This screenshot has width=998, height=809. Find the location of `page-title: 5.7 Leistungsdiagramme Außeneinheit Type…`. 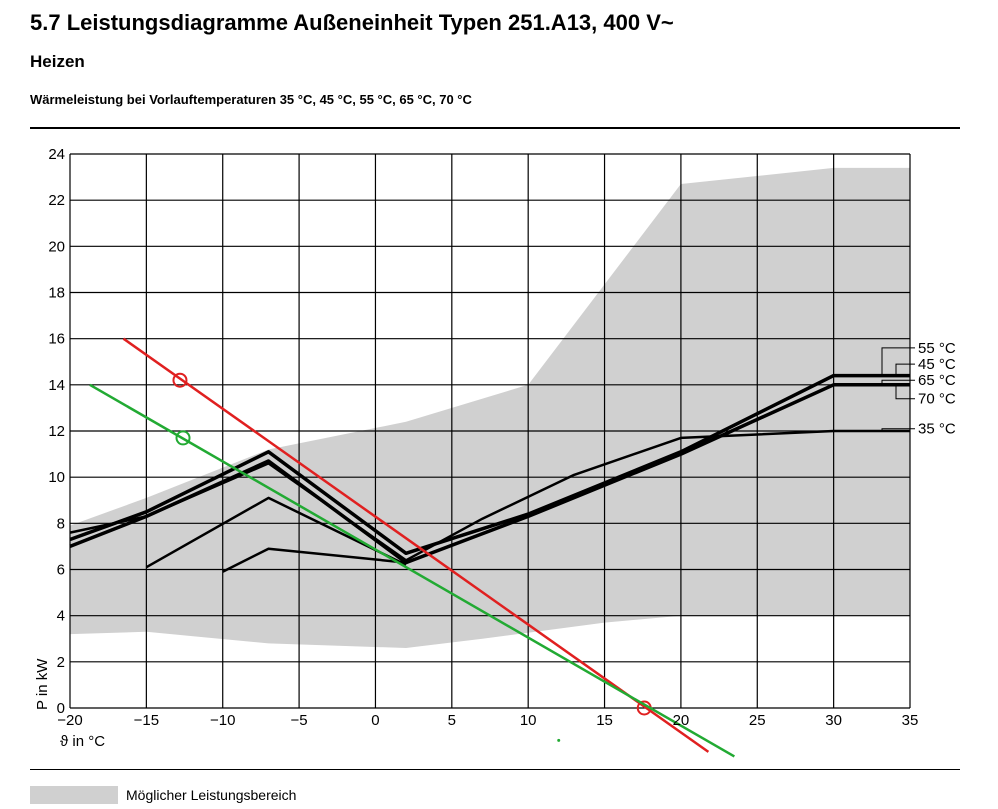

page-title: 5.7 Leistungsdiagramme Außeneinheit Type… is located at coordinates (352, 22).